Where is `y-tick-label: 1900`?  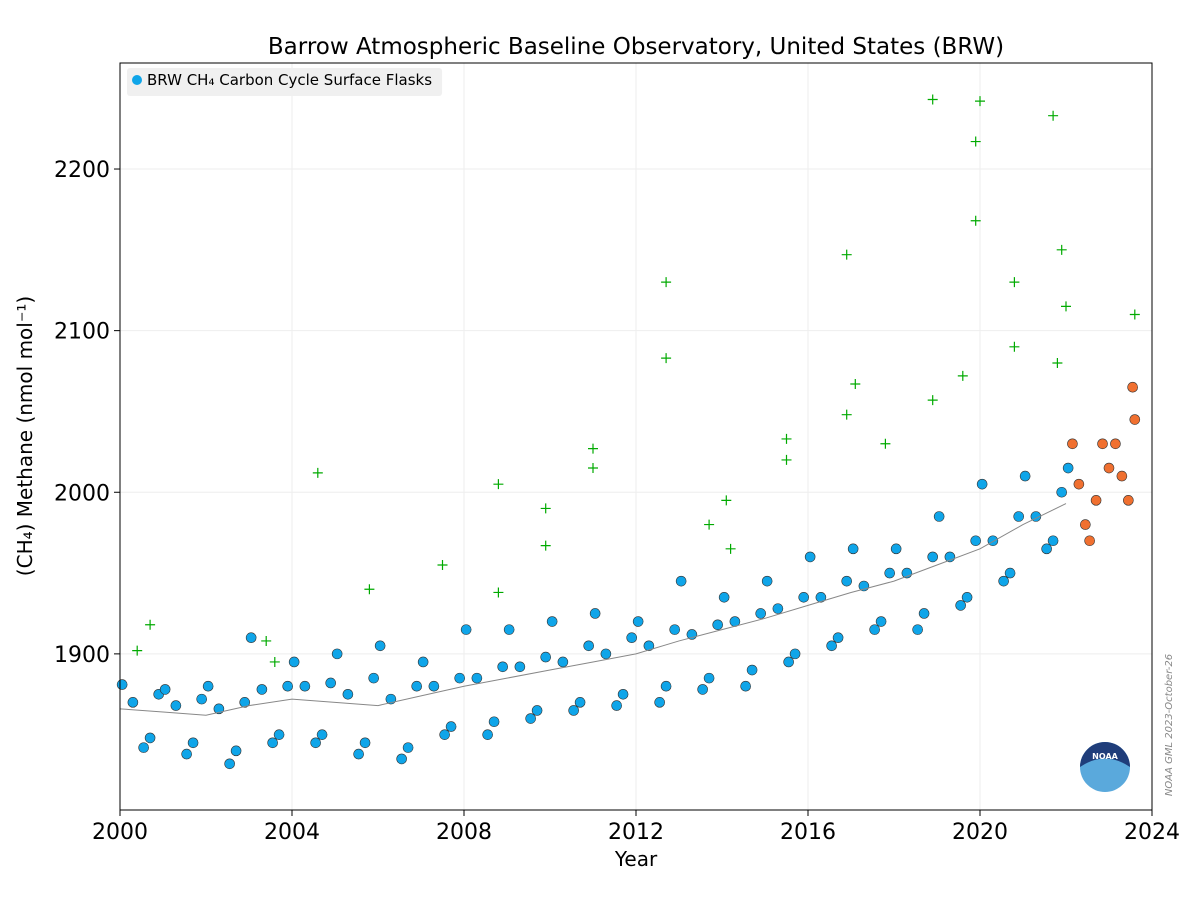
y-tick-label: 1900 is located at coordinates (82, 655).